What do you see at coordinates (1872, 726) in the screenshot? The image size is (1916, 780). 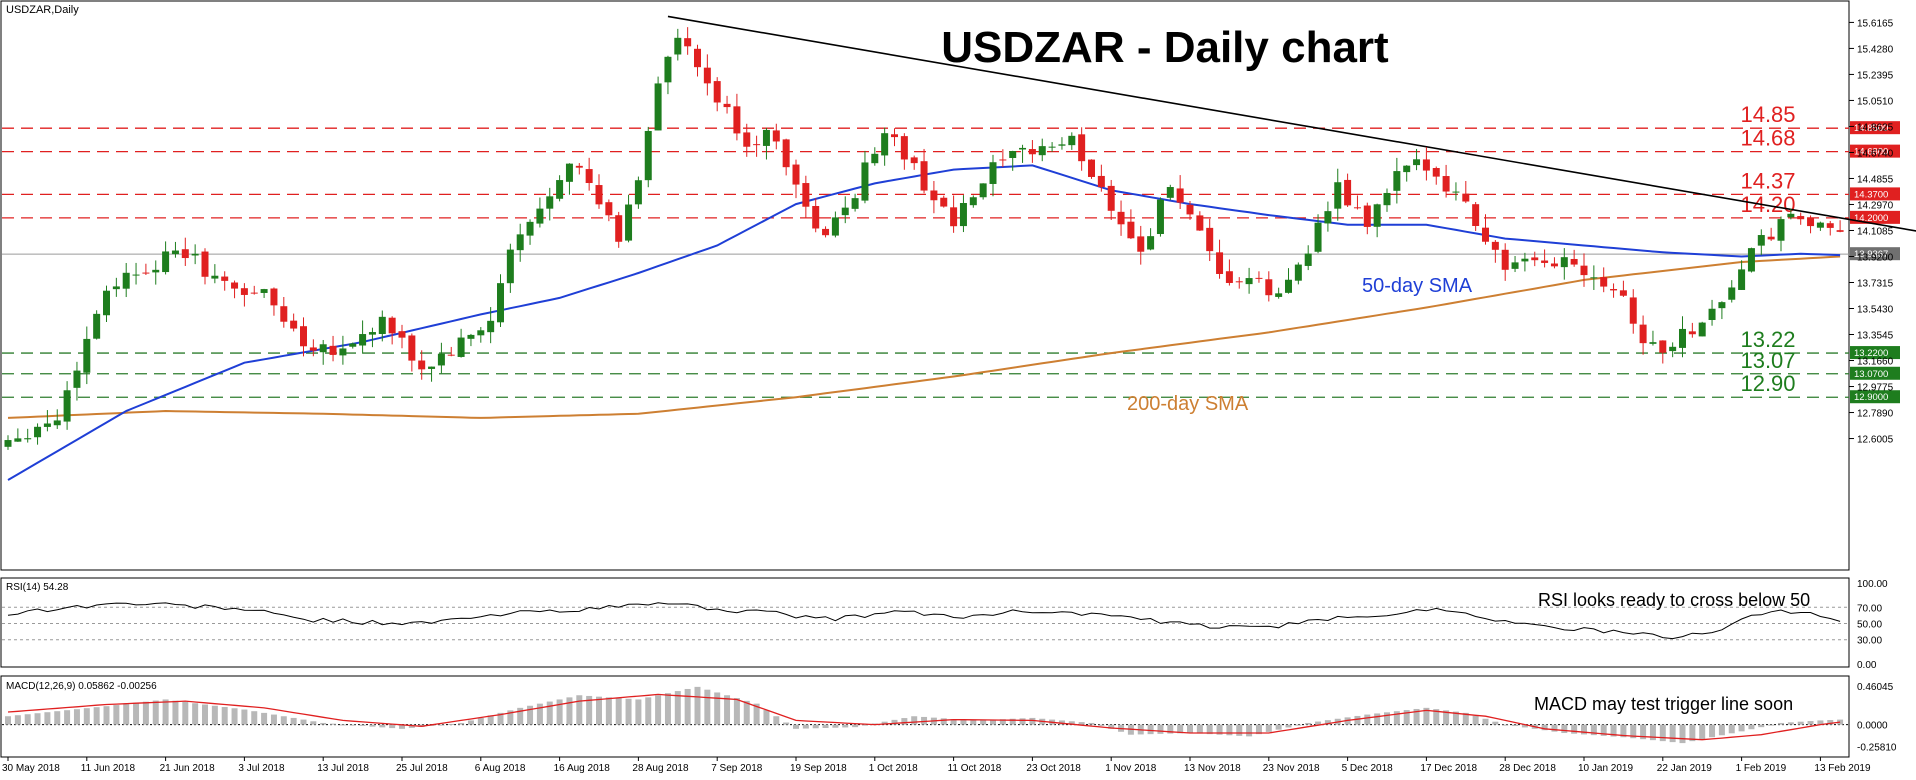 I see `macd-tick-label: 0.0000` at bounding box center [1872, 726].